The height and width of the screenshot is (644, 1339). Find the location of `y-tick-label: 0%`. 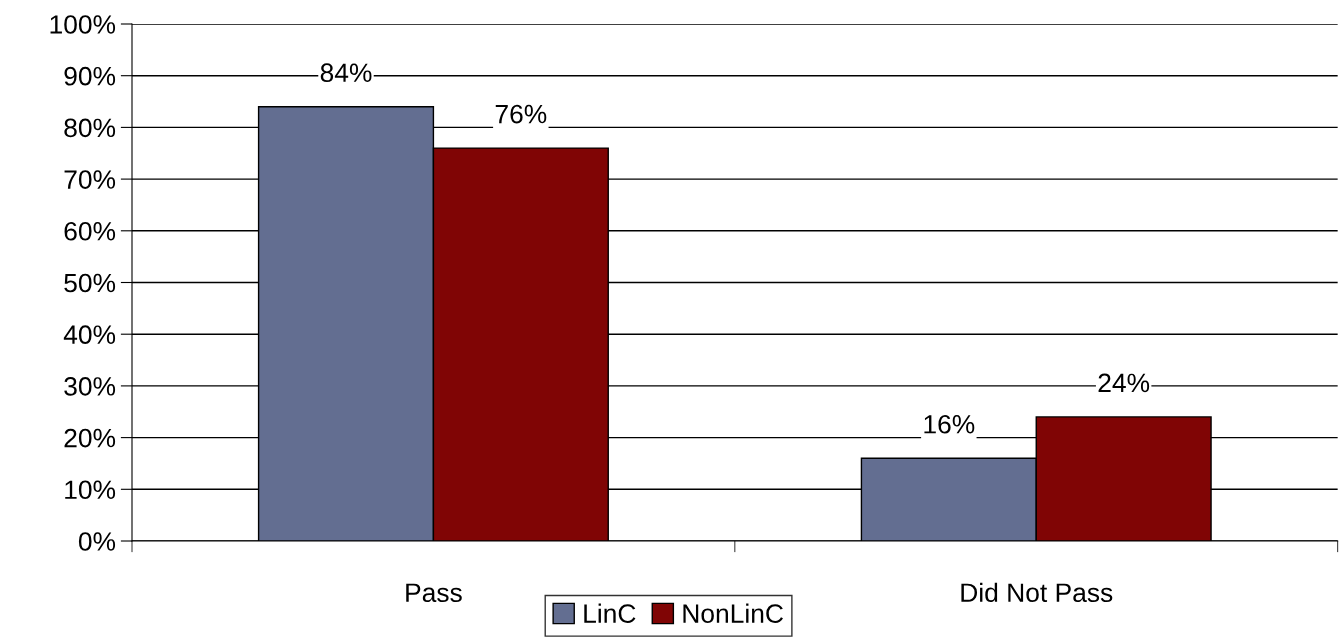

y-tick-label: 0% is located at coordinates (97, 541).